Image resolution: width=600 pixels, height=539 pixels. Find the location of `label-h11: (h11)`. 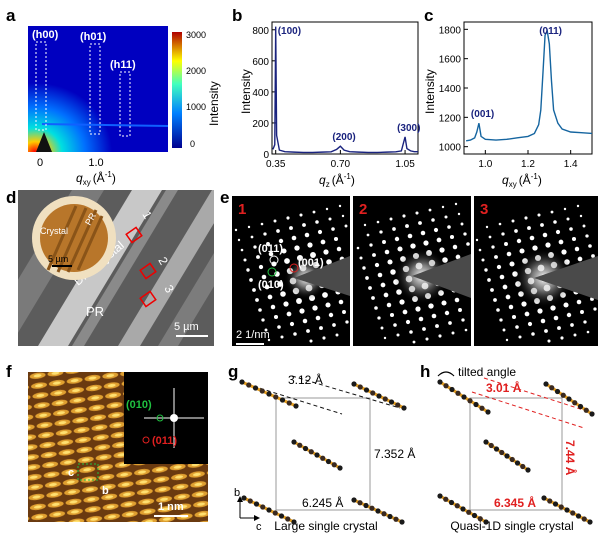

label-h11: (h11) is located at coordinates (123, 65).